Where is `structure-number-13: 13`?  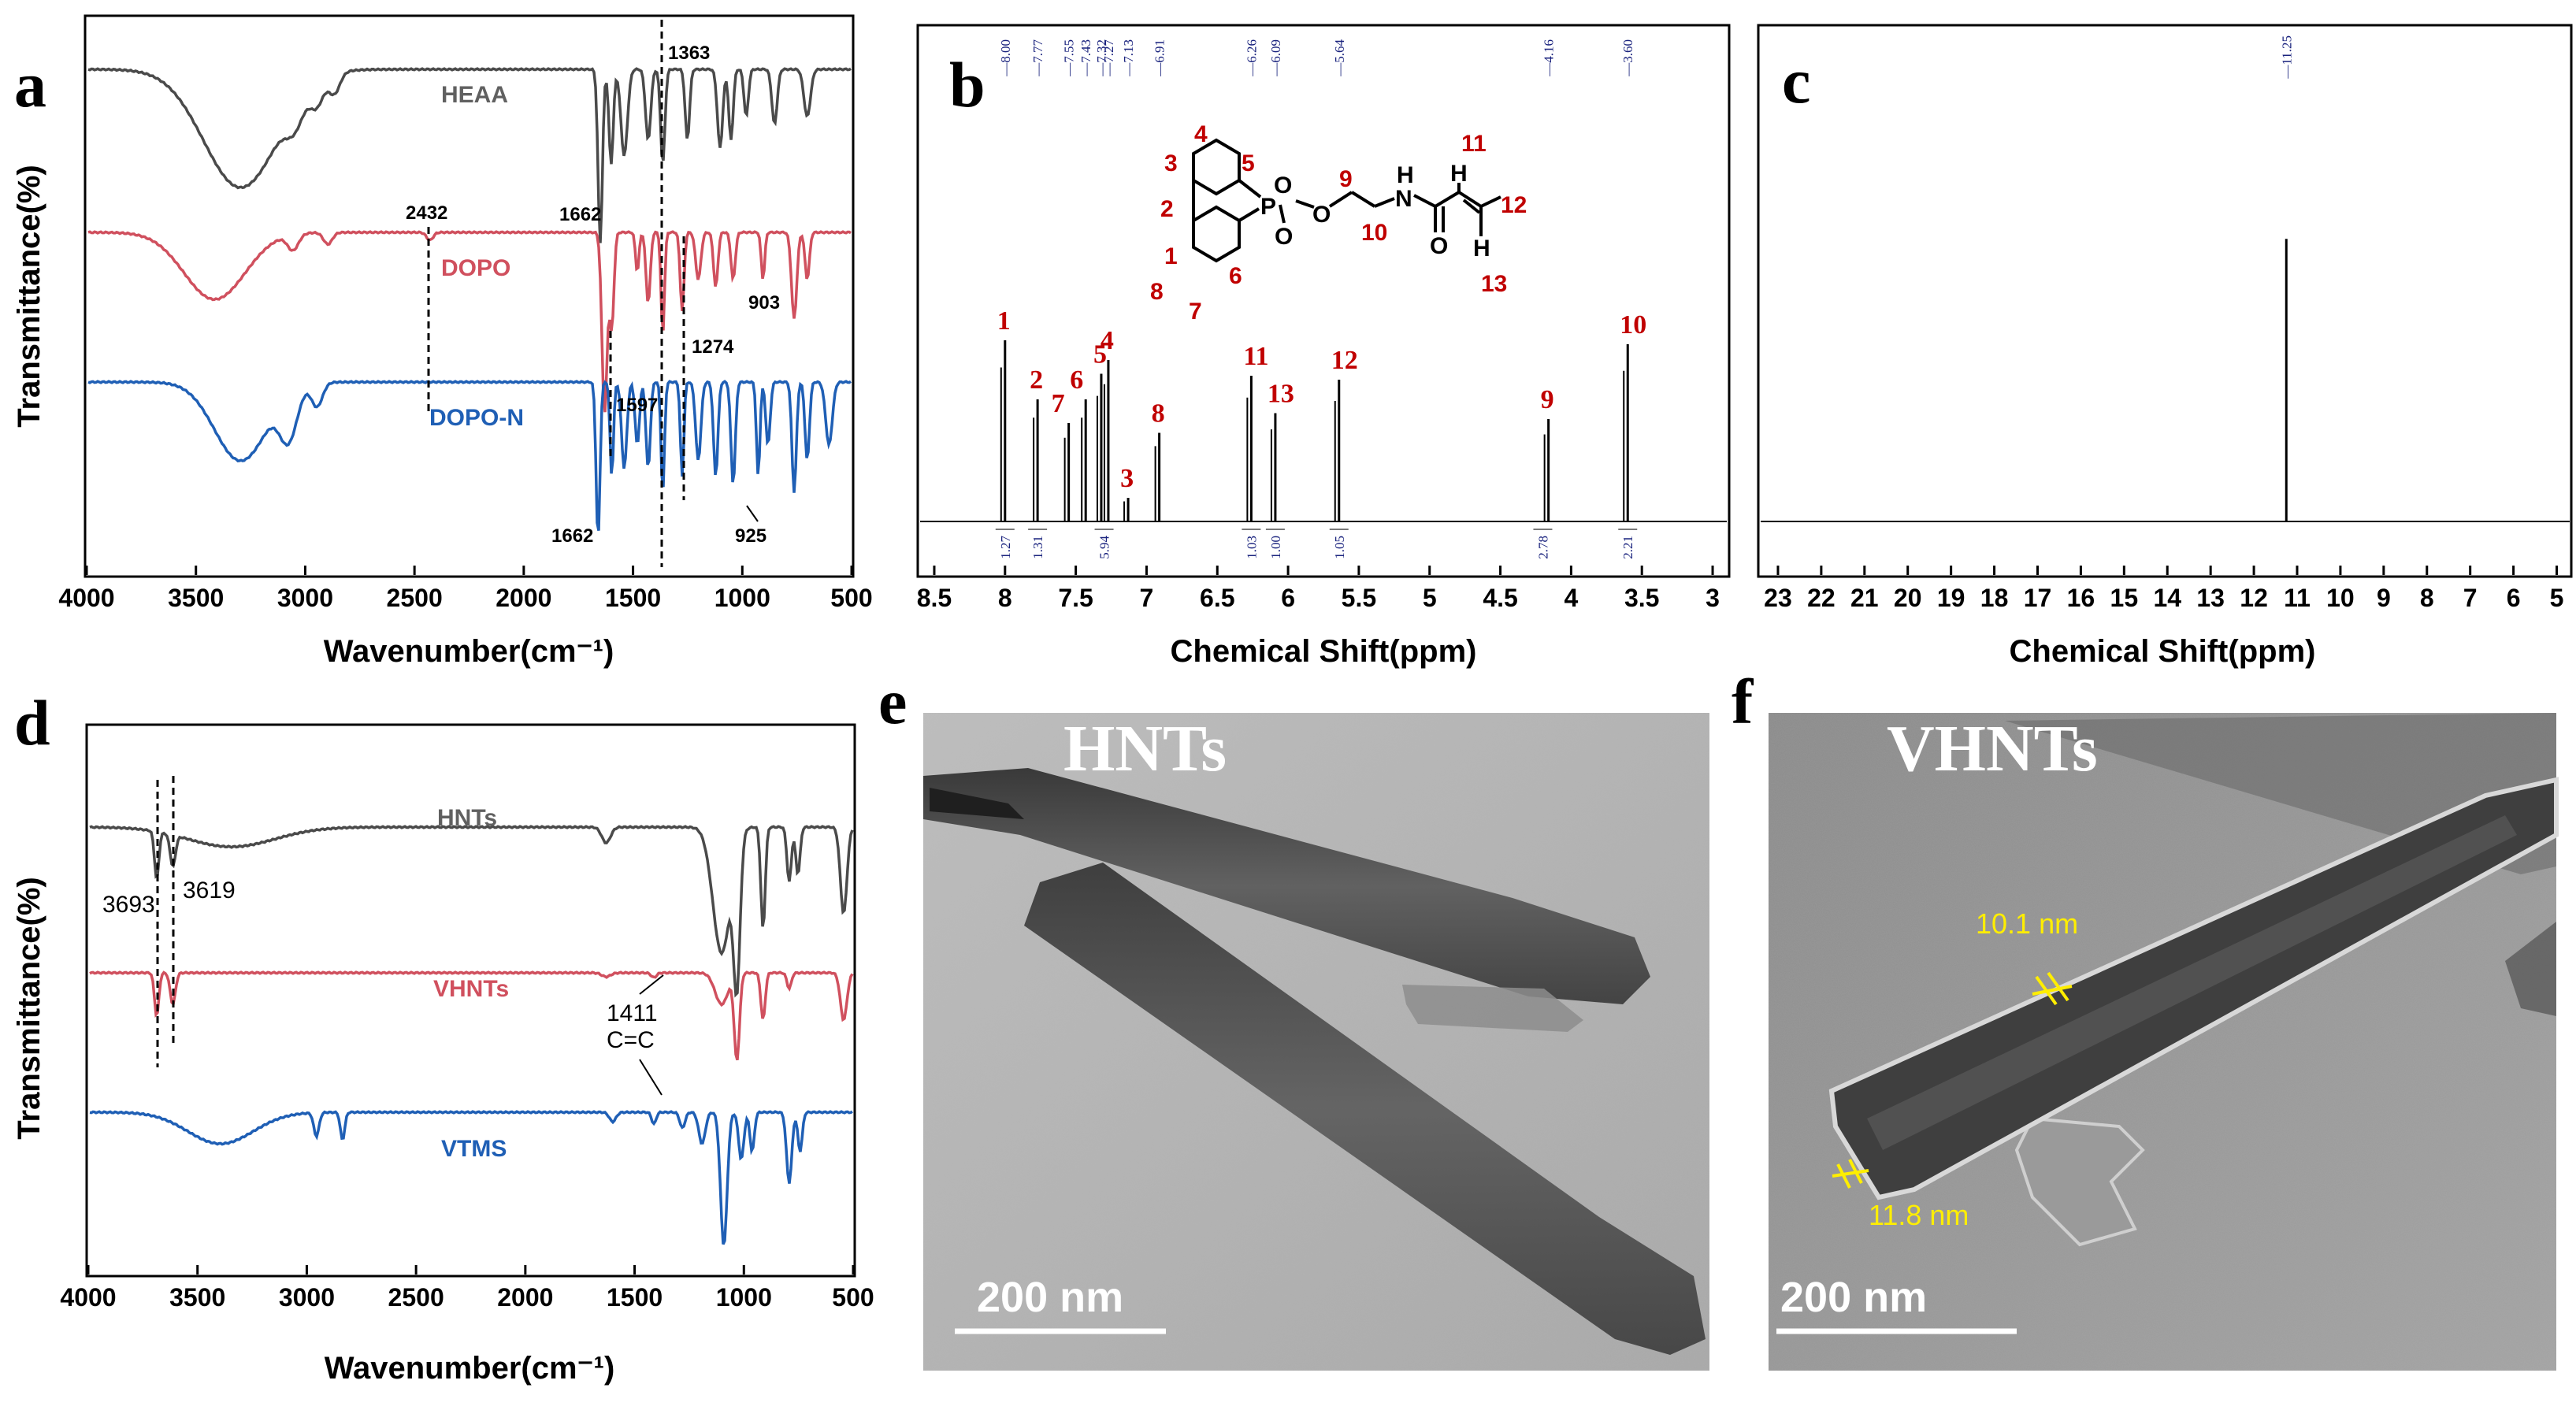
structure-number-13: 13 is located at coordinates (1494, 284).